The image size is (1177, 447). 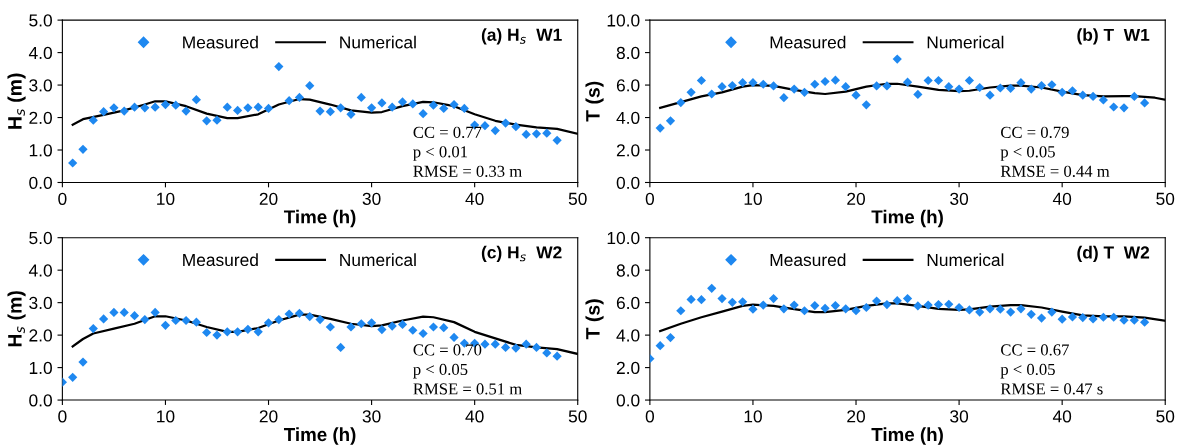 What do you see at coordinates (40, 20) in the screenshot?
I see `y-tick-label: 5.0` at bounding box center [40, 20].